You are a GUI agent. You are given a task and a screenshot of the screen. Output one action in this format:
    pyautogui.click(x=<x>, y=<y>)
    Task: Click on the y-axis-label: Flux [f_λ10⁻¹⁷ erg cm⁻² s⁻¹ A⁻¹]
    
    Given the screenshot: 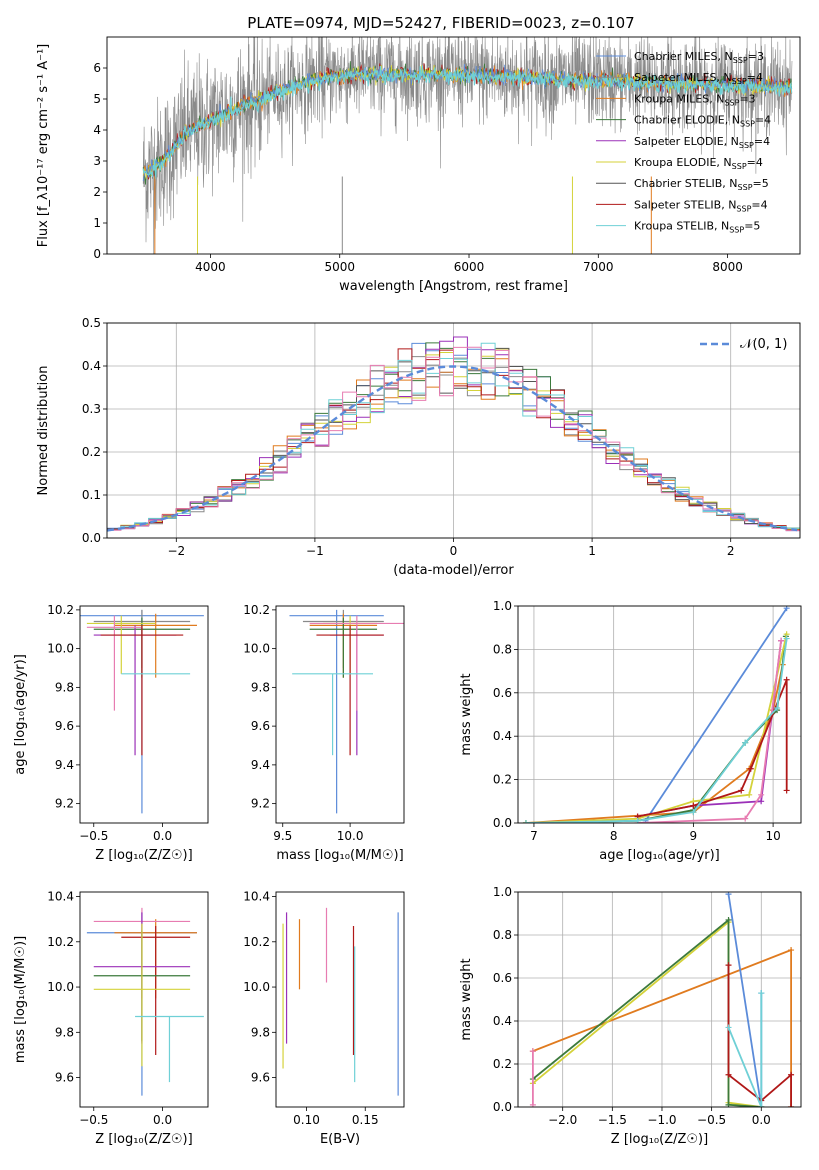 What is the action you would take?
    pyautogui.click(x=43, y=146)
    